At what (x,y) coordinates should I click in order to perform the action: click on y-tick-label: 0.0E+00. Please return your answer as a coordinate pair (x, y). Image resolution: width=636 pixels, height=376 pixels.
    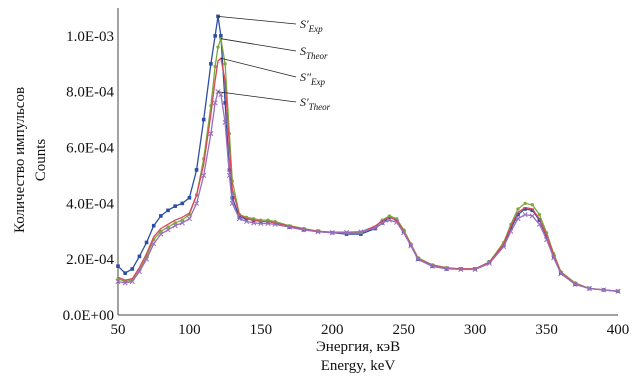
    Looking at the image, I should click on (88, 316).